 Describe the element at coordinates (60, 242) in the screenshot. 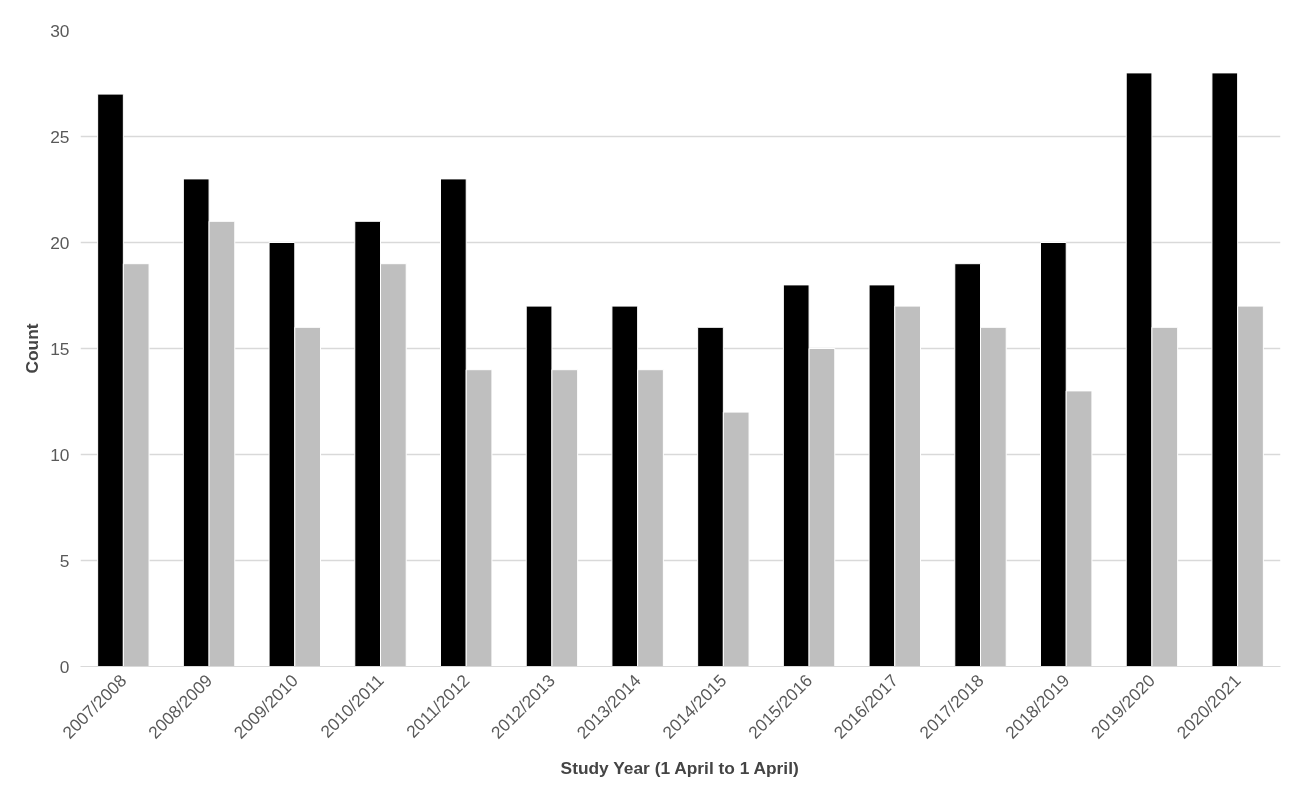

I see `y-tick-label: 20` at that location.